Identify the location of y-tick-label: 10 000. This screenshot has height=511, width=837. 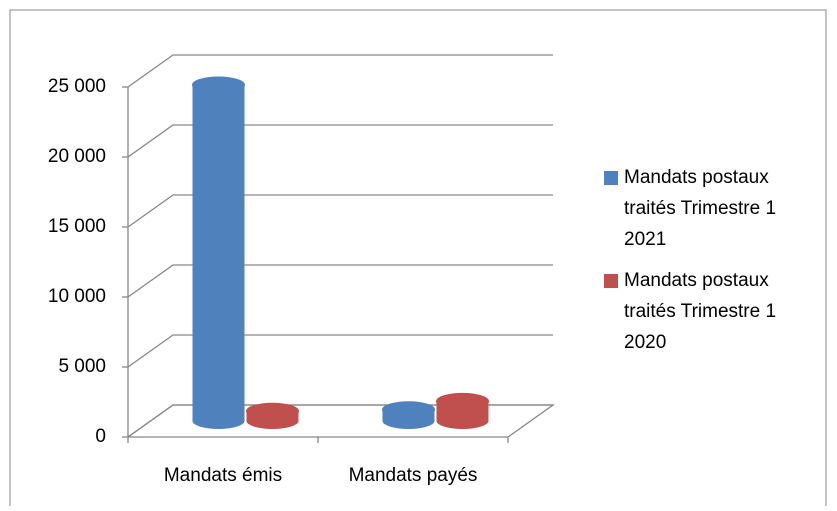
(77, 296).